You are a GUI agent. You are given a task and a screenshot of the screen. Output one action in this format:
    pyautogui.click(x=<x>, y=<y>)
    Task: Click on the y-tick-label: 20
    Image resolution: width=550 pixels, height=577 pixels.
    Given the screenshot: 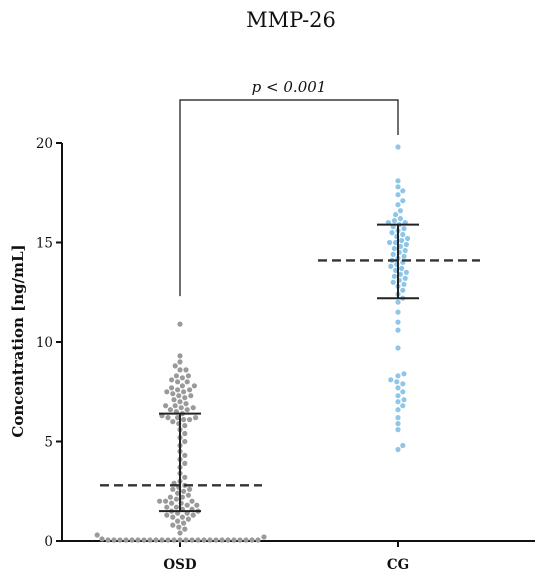 What is the action you would take?
    pyautogui.click(x=44, y=144)
    